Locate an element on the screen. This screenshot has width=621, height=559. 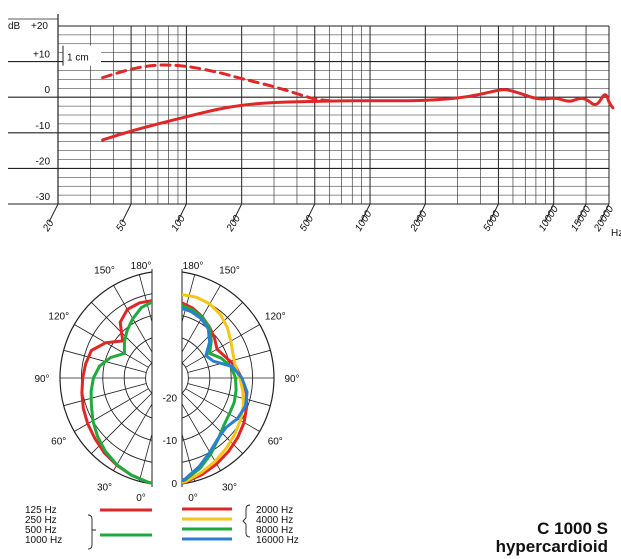
x-tick-label: 10000 is located at coordinates (549, 219).